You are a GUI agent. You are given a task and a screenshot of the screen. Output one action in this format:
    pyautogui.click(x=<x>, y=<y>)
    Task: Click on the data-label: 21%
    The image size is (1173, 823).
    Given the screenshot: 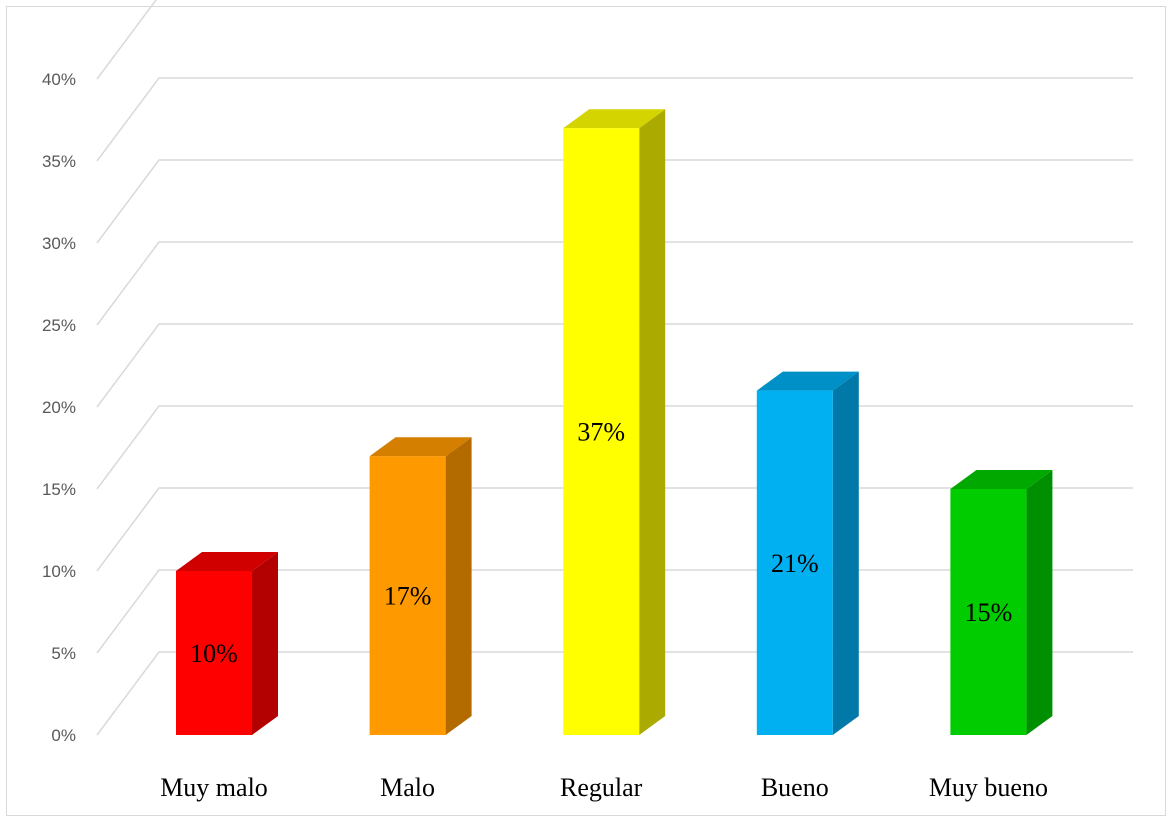 What is the action you would take?
    pyautogui.click(x=795, y=563)
    